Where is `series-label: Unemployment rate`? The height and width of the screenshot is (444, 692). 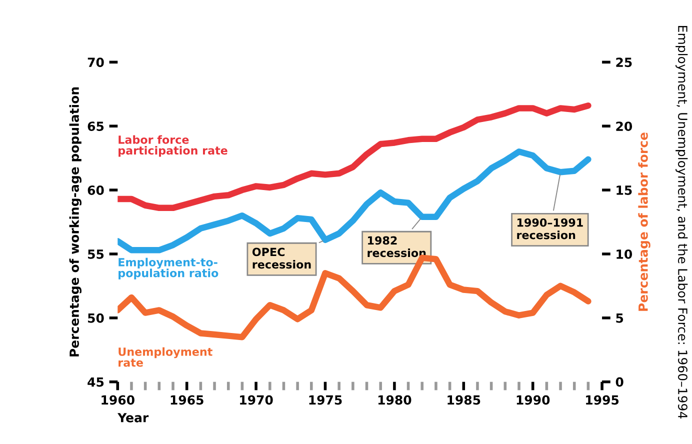
series-label: Unemployment rate is located at coordinates (165, 357).